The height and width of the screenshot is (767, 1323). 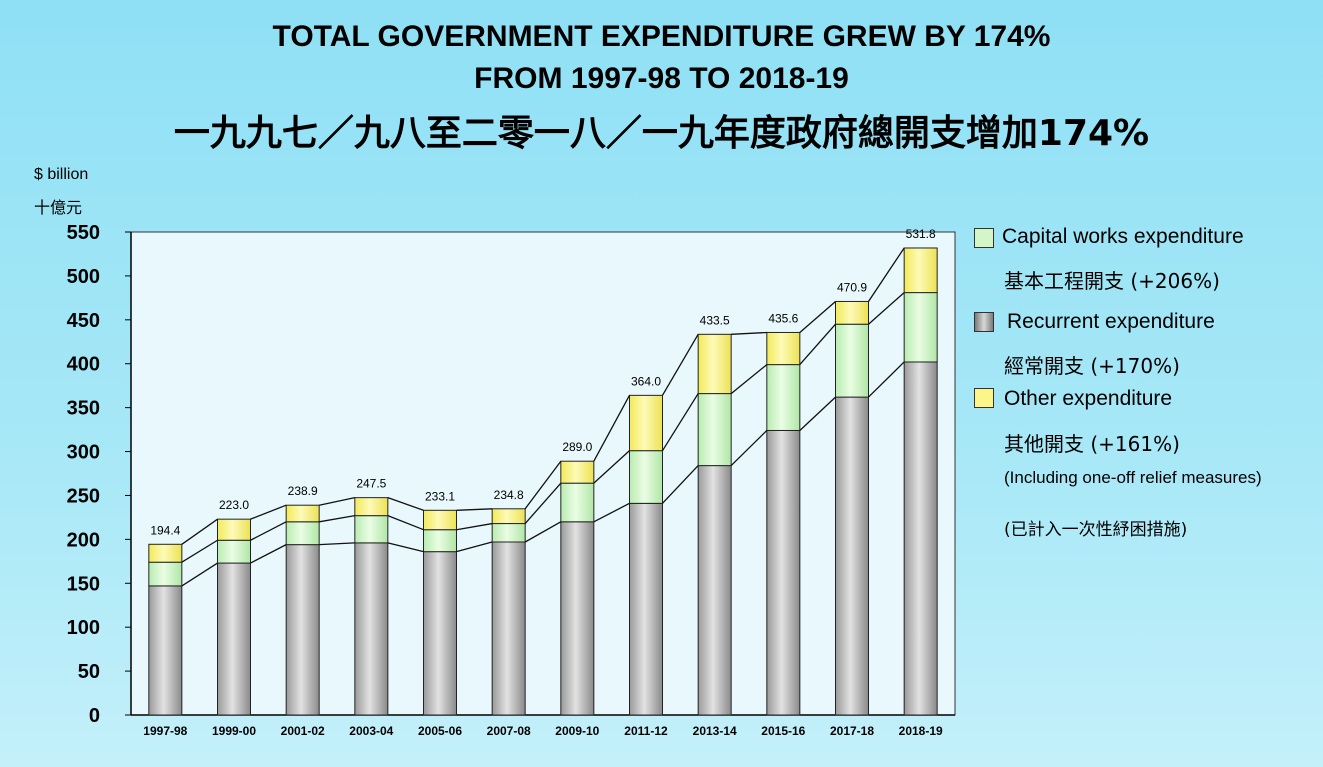 I want to click on y-tick-label: 300, so click(x=83, y=453).